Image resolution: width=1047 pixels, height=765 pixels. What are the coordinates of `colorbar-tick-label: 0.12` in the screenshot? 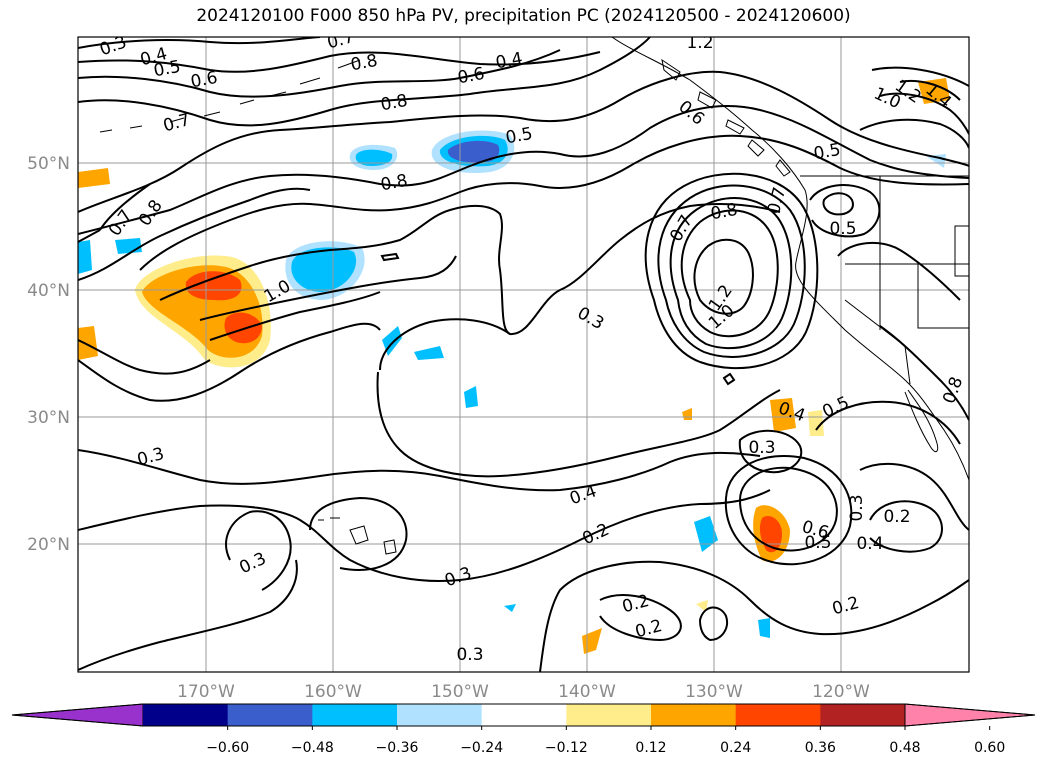 It's located at (650, 748).